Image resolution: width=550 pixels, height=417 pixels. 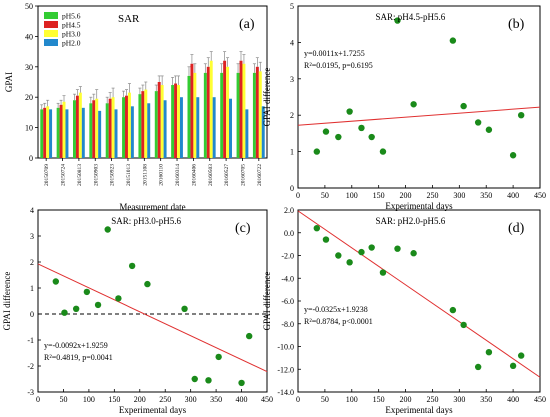 What do you see at coordinates (71, 25) in the screenshot?
I see `legend-label: pH4.5` at bounding box center [71, 25].